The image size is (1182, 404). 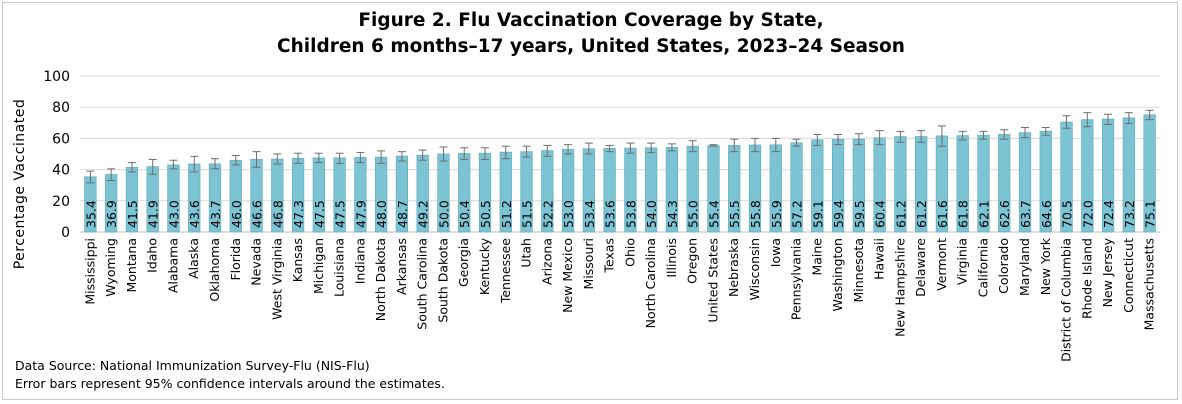 What do you see at coordinates (733, 267) in the screenshot?
I see `x-tick-label: Nebraska` at bounding box center [733, 267].